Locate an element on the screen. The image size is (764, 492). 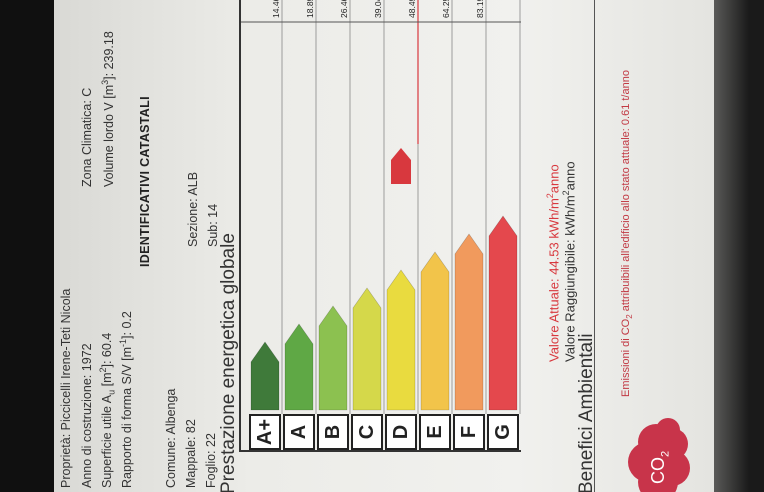
threshold-label: 64.25 is located at coordinates (446, 9).